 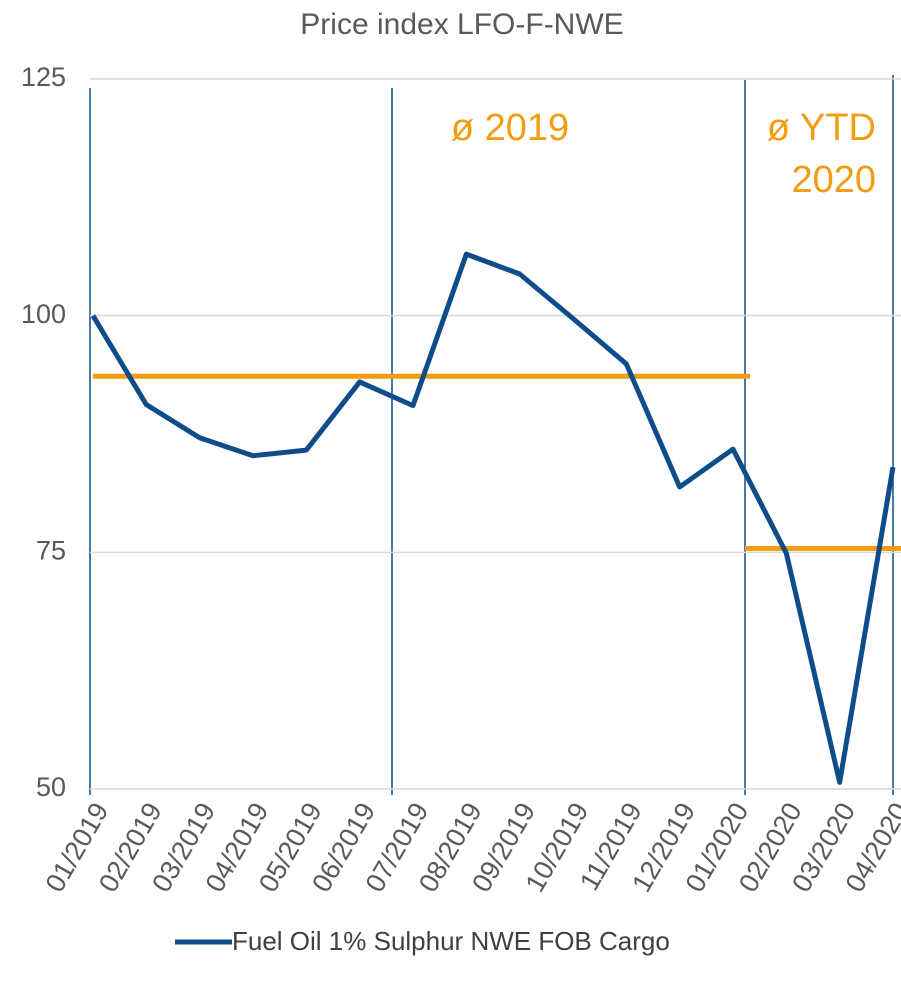 What do you see at coordinates (51, 550) in the screenshot?
I see `y-tick-label: 75` at bounding box center [51, 550].